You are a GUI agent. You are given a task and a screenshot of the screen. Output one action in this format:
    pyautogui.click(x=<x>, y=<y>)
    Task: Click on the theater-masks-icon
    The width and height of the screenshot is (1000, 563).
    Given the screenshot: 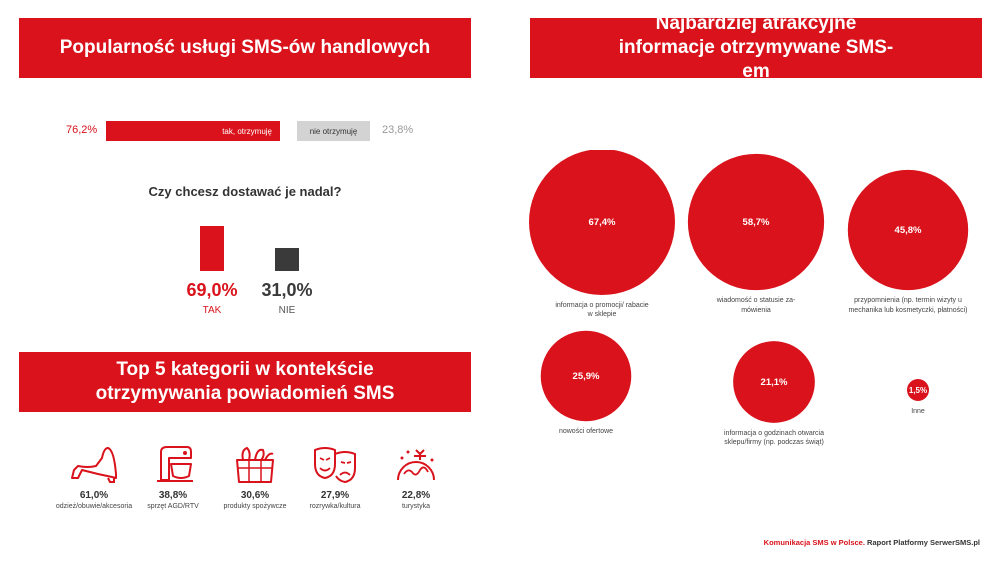 What is the action you would take?
    pyautogui.click(x=335, y=465)
    